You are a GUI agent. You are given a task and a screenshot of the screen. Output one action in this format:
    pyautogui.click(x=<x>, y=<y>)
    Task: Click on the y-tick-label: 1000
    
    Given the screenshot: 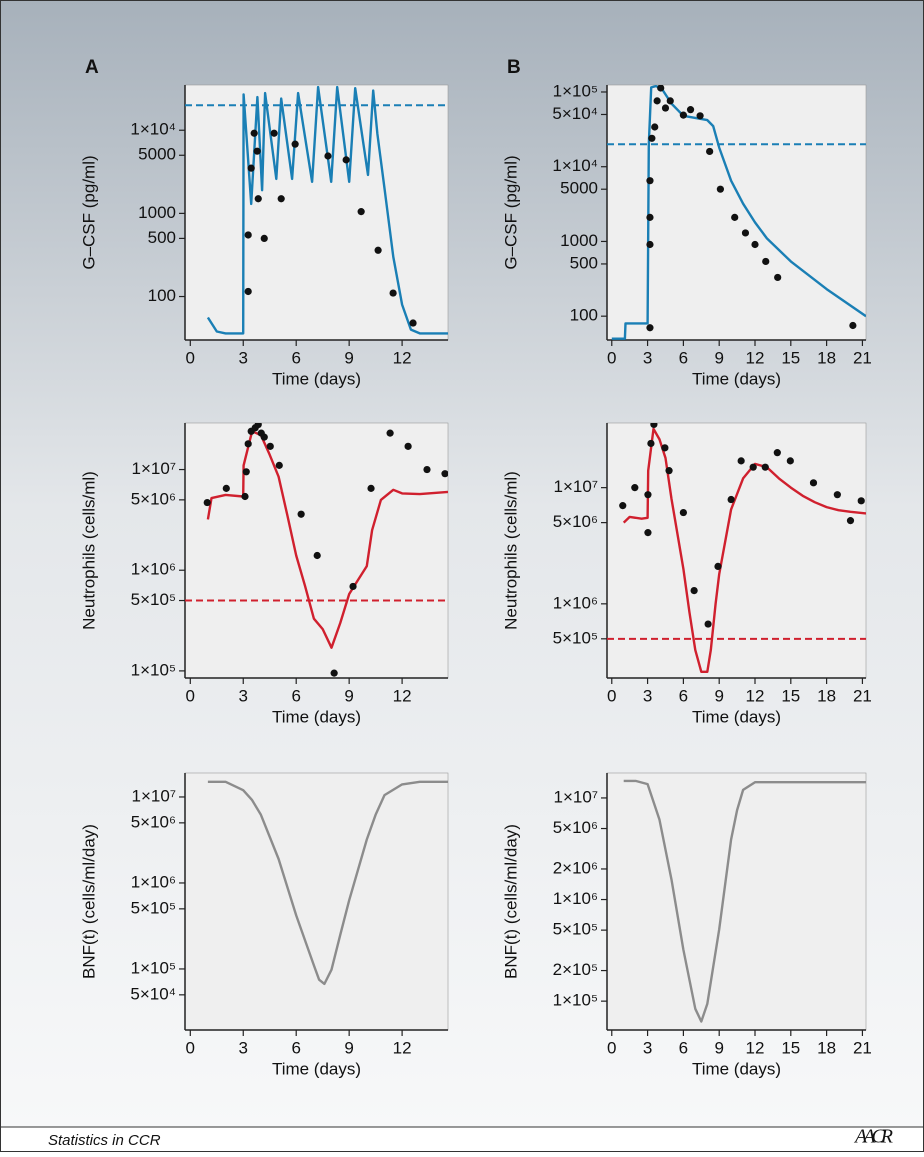 What is the action you would take?
    pyautogui.click(x=157, y=212)
    